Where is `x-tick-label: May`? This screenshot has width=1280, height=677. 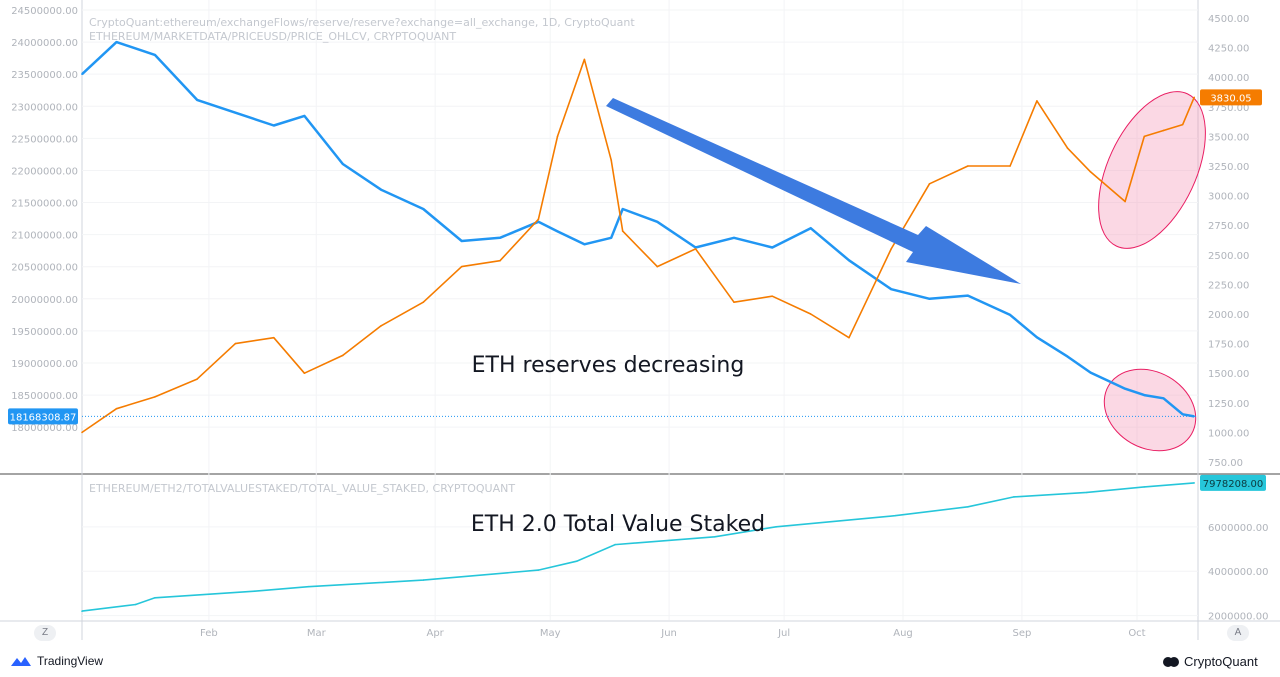 x-tick-label: May is located at coordinates (550, 633).